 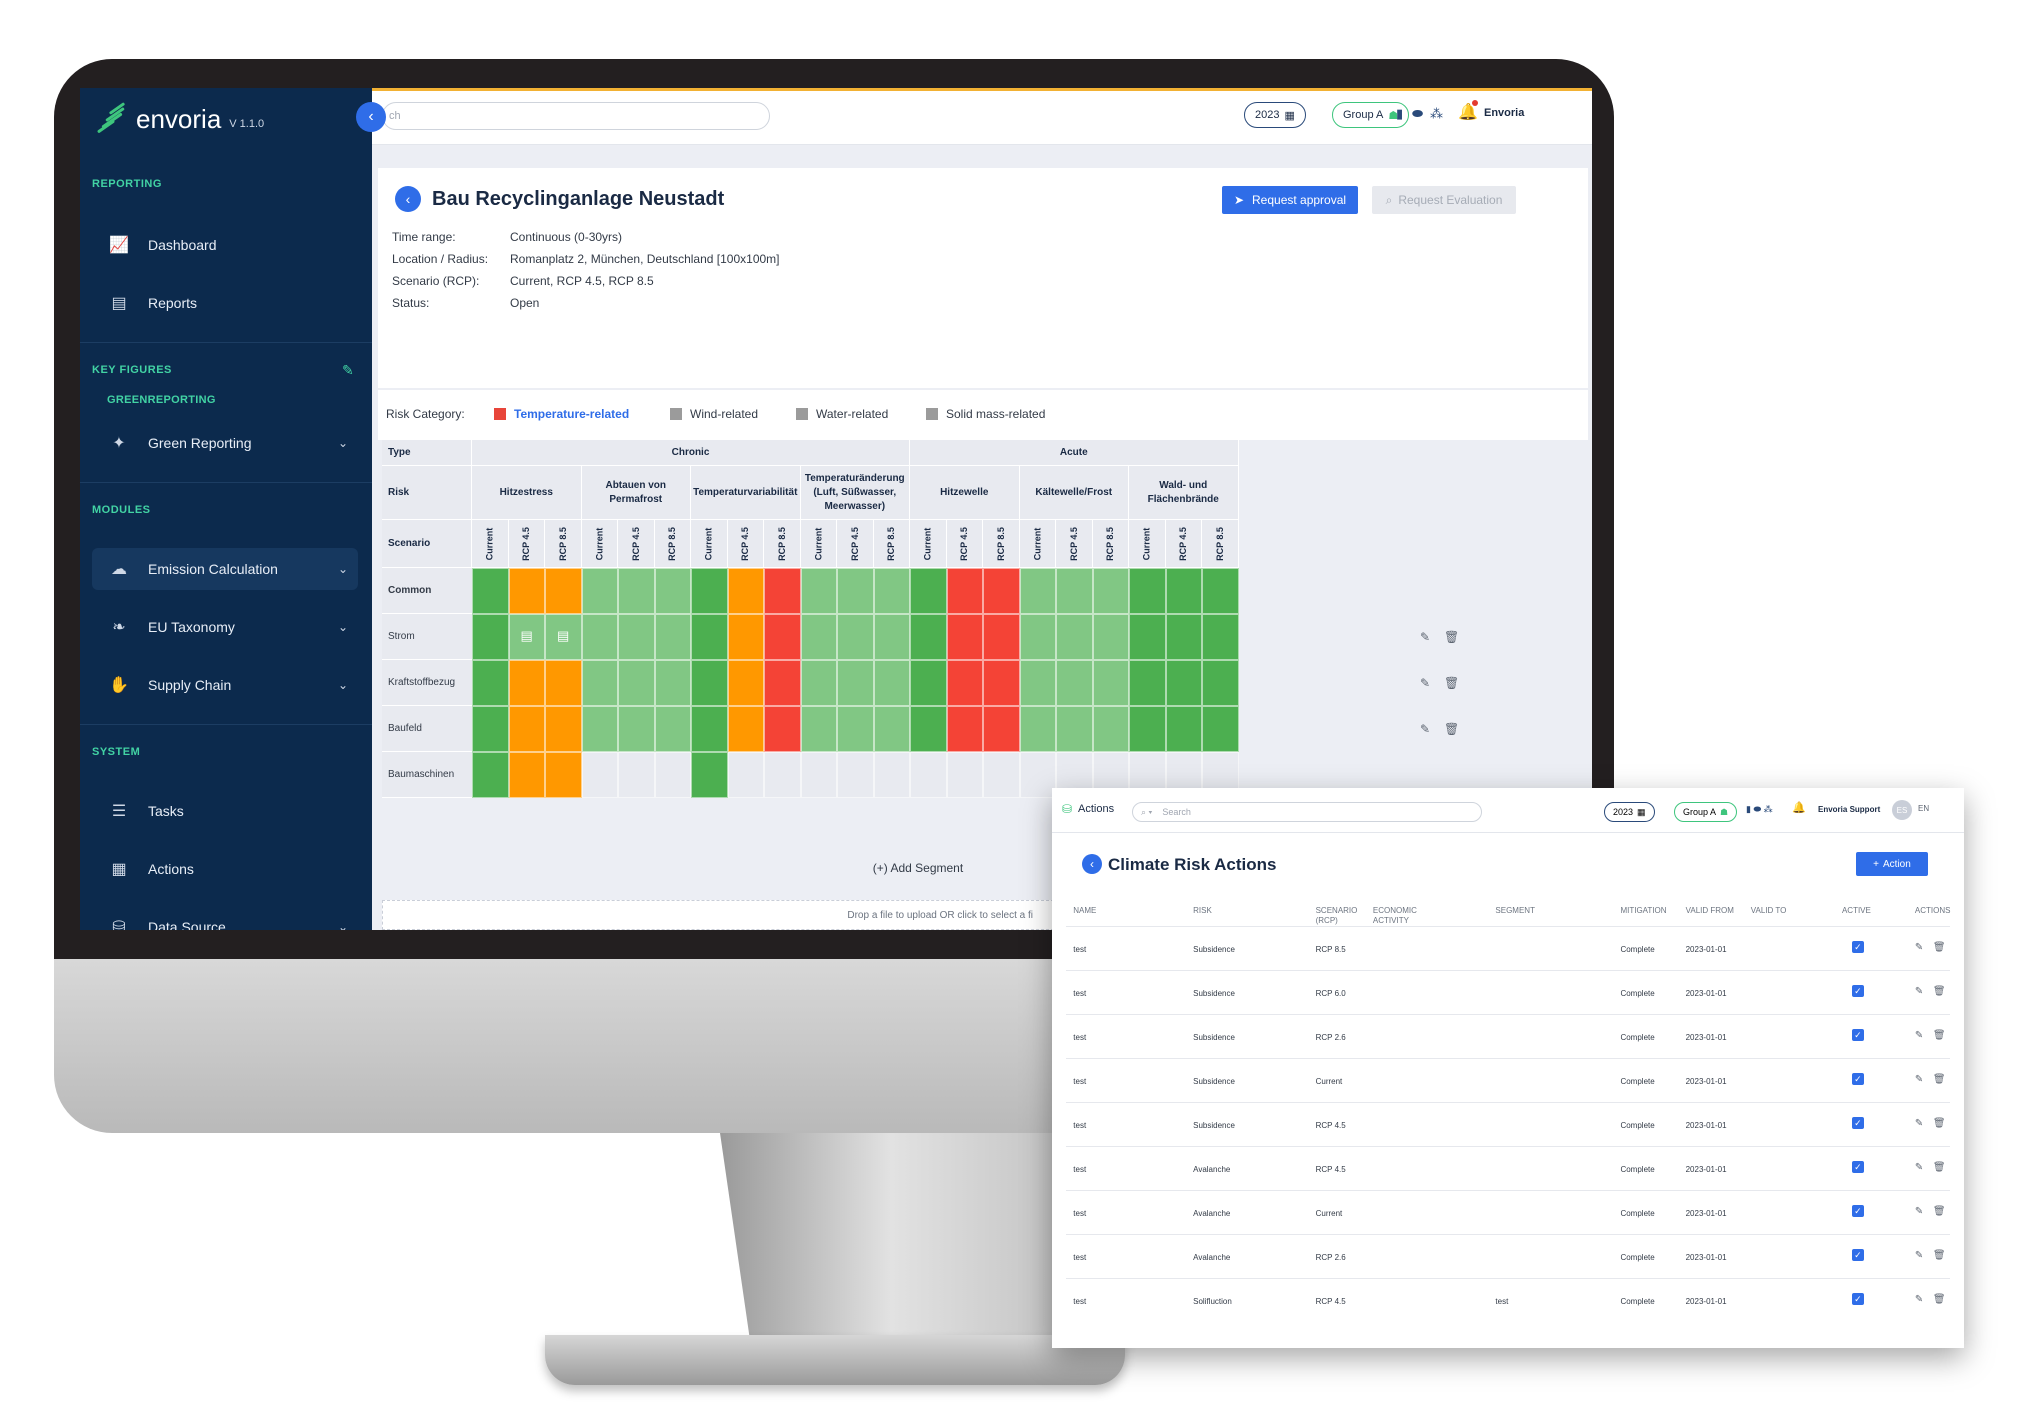 What do you see at coordinates (918, 868) in the screenshot?
I see `add-segment-button: (+) Add Segment` at bounding box center [918, 868].